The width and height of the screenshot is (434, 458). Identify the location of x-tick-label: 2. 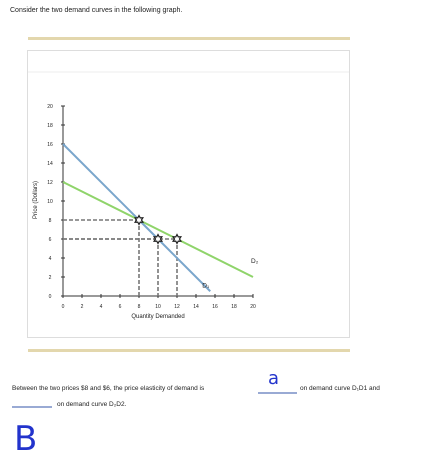
(82, 307).